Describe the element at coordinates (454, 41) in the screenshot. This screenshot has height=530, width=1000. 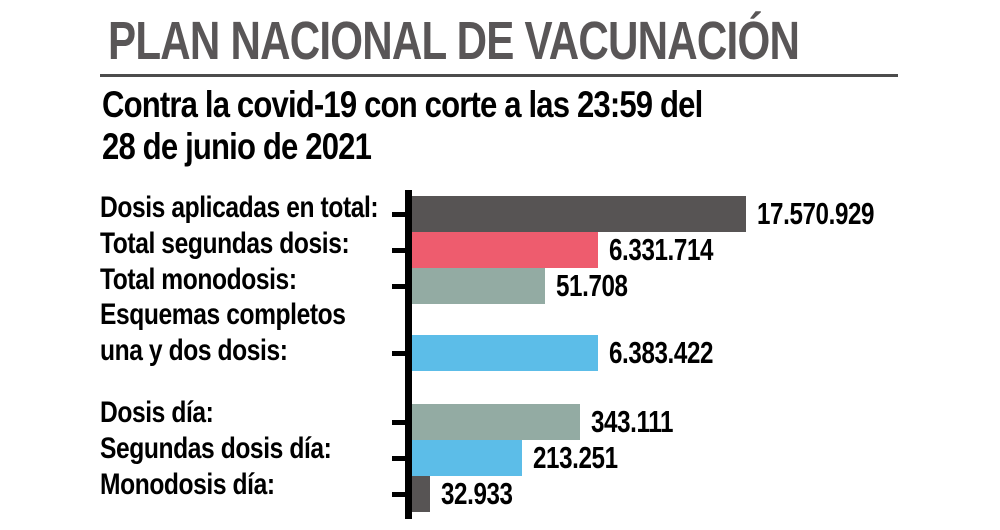
I see `page-title-text: PLAN NACIONAL DE VACUNACIÓN` at that location.